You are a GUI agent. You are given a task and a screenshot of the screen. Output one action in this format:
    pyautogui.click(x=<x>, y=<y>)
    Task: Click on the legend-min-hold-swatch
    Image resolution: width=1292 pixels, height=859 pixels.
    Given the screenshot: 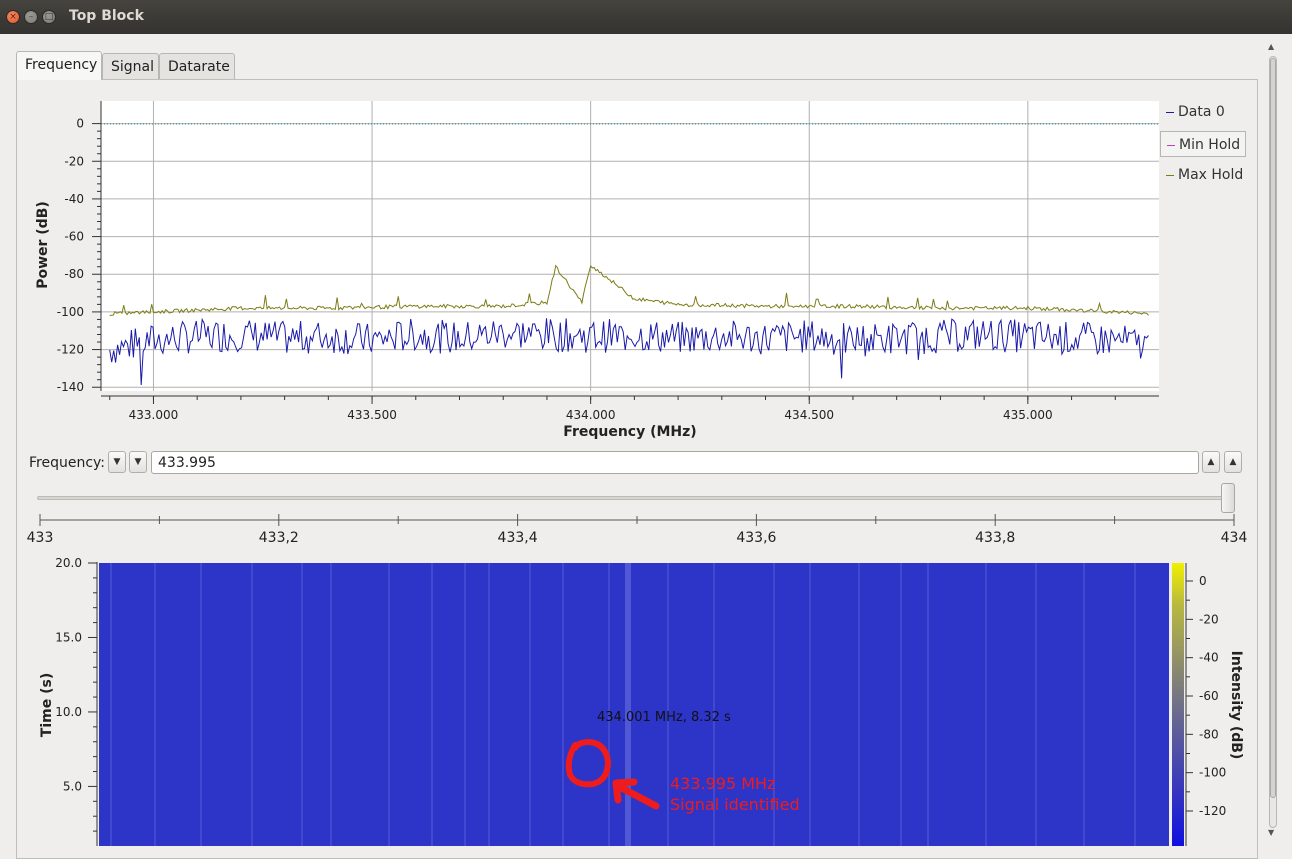 What is the action you would take?
    pyautogui.click(x=1171, y=145)
    